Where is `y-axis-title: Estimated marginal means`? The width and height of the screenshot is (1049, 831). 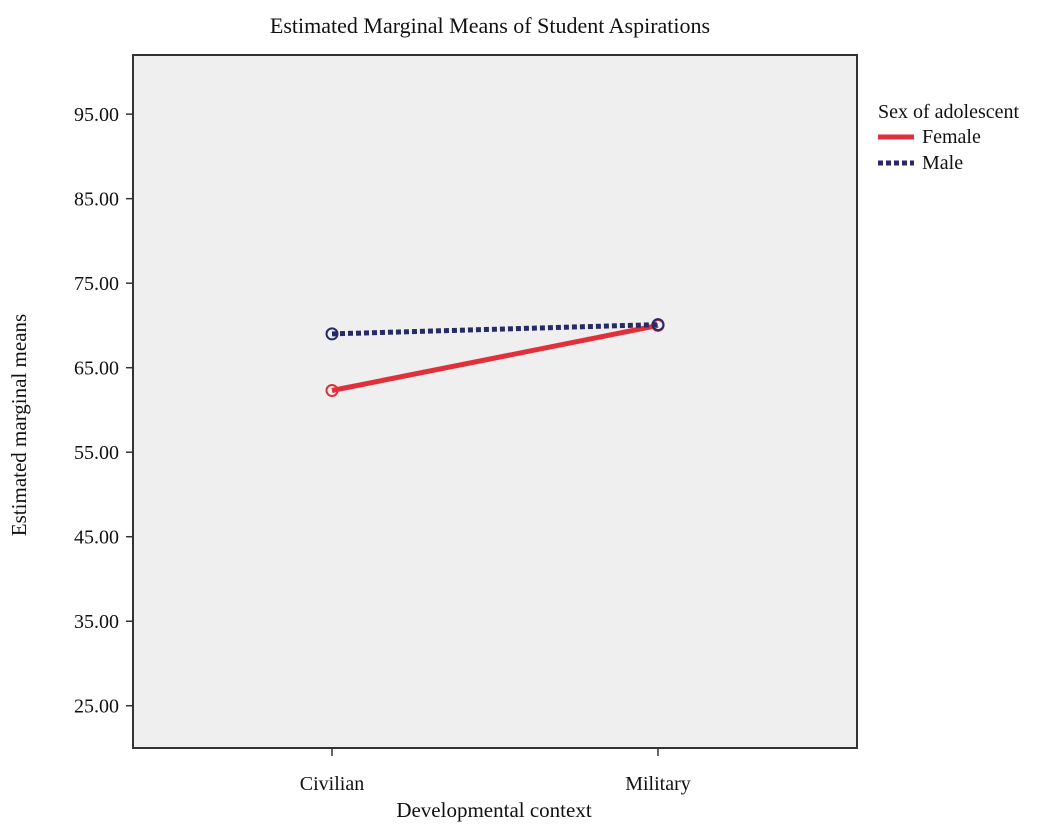 y-axis-title: Estimated marginal means is located at coordinates (19, 425).